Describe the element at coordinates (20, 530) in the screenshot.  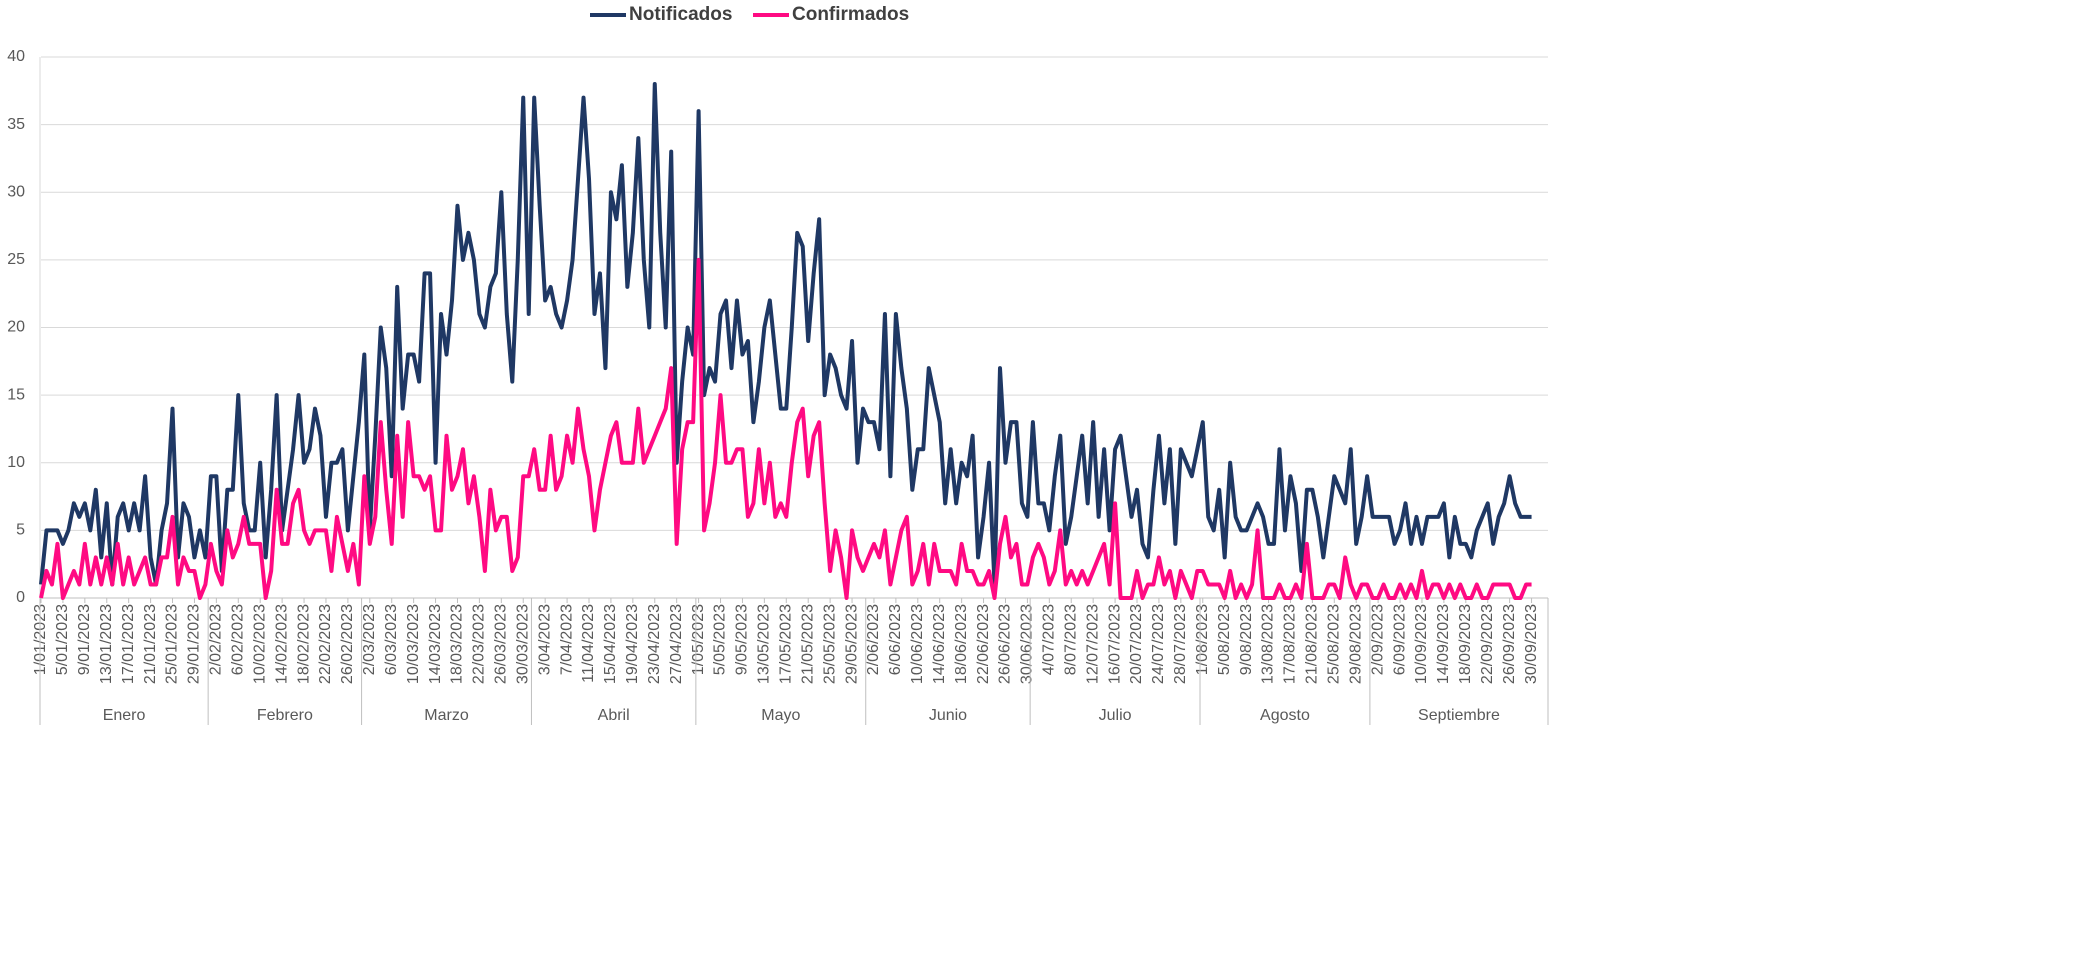
I see `y-tick-label: 5` at that location.